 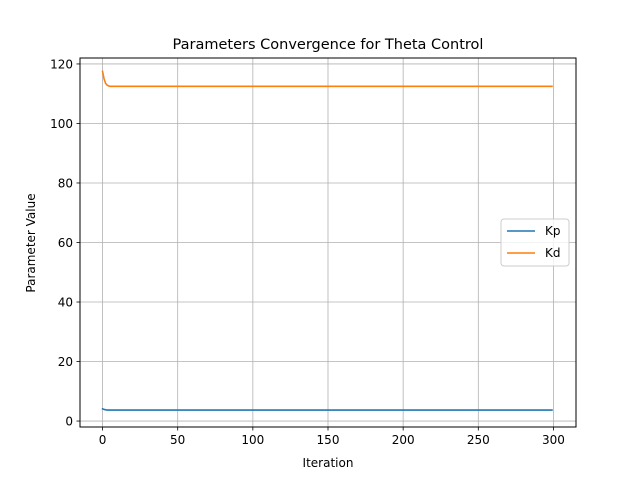 I want to click on x-tick-label: 250, so click(x=478, y=440).